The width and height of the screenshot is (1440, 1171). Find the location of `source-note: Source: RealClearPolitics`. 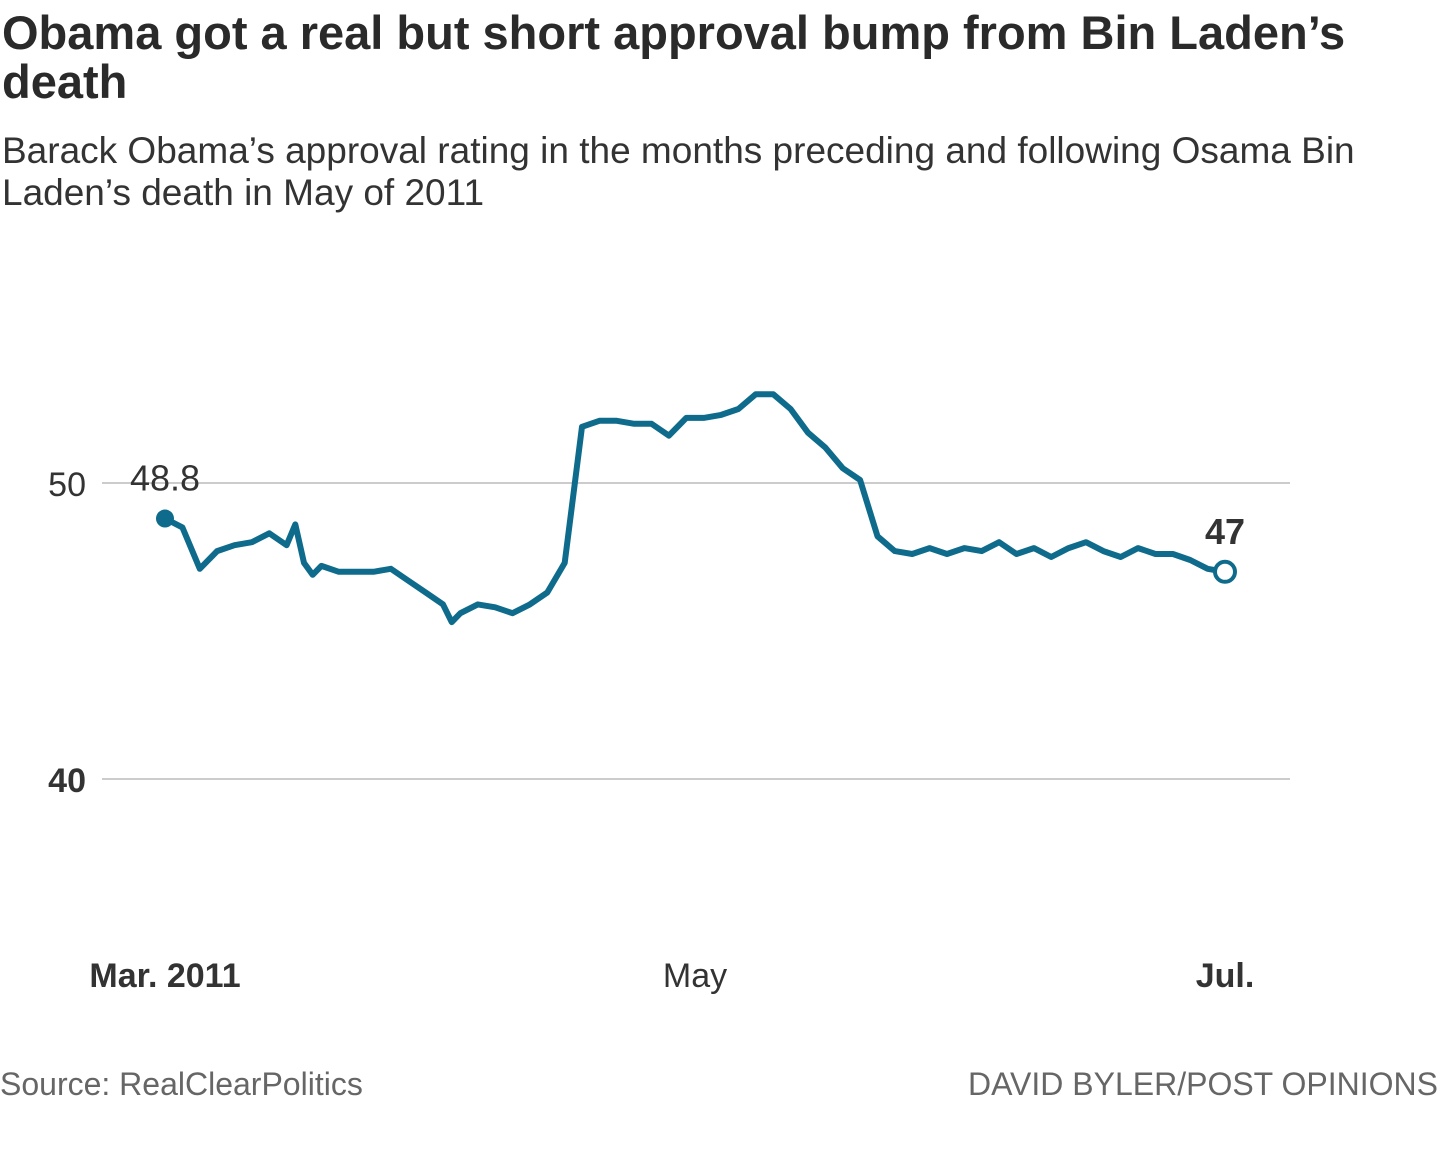

source-note: Source: RealClearPolitics is located at coordinates (181, 1084).